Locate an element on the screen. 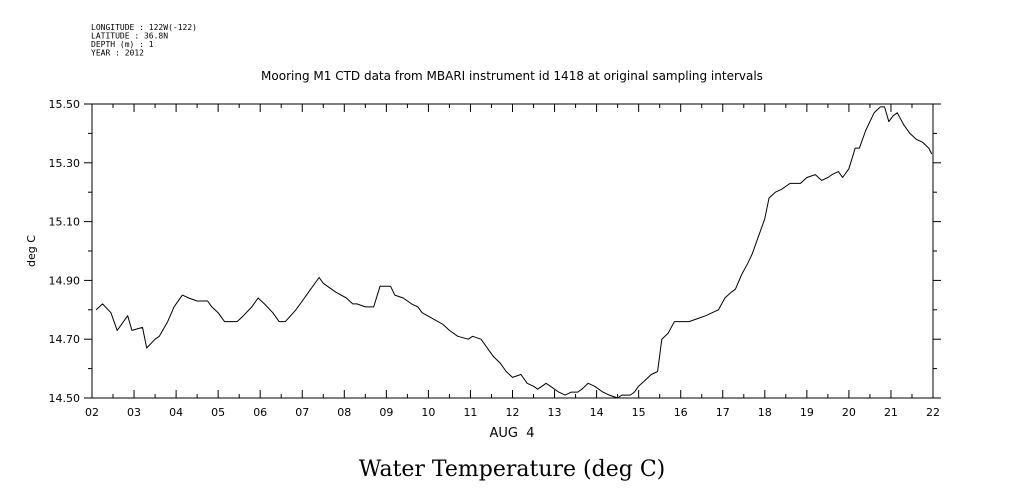 The image size is (1009, 504). y-tick-label: 14.50 is located at coordinates (65, 398).